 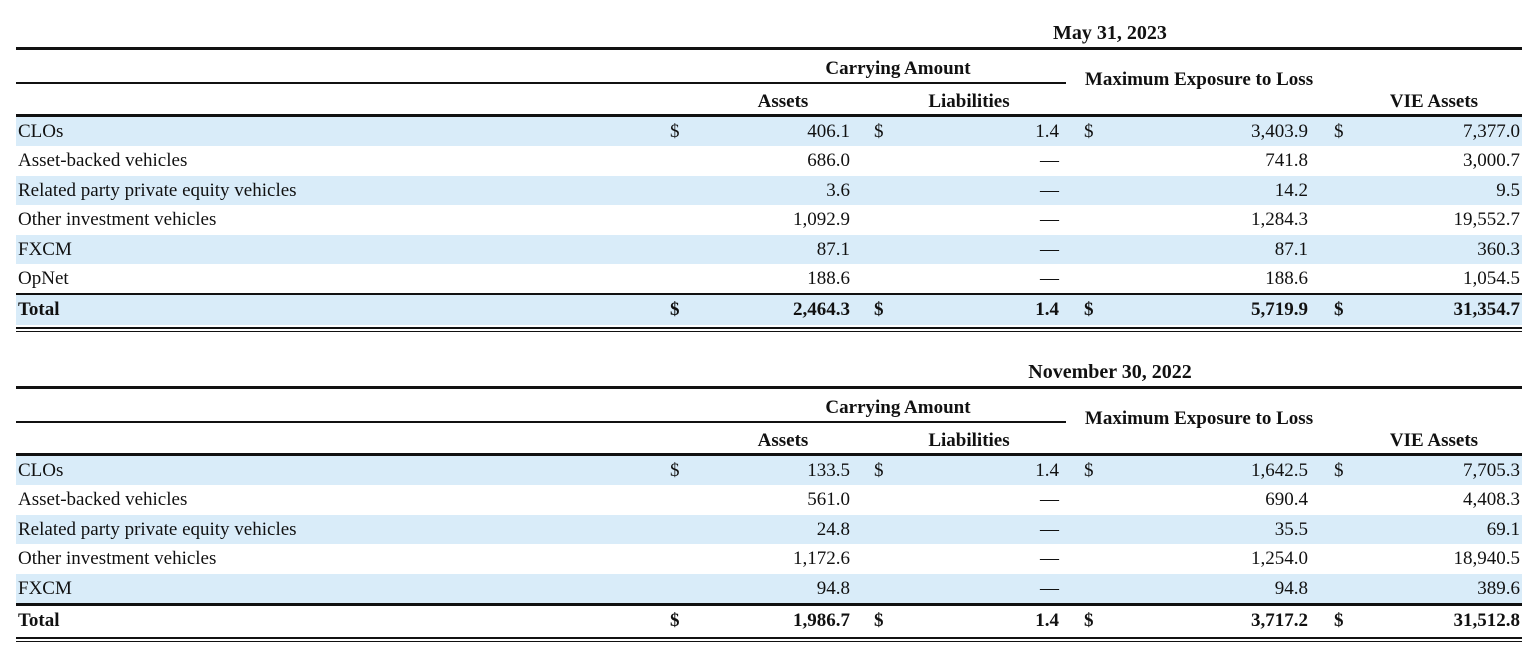 What do you see at coordinates (1503, 529) in the screenshot?
I see `vie-assets-value: 69.1` at bounding box center [1503, 529].